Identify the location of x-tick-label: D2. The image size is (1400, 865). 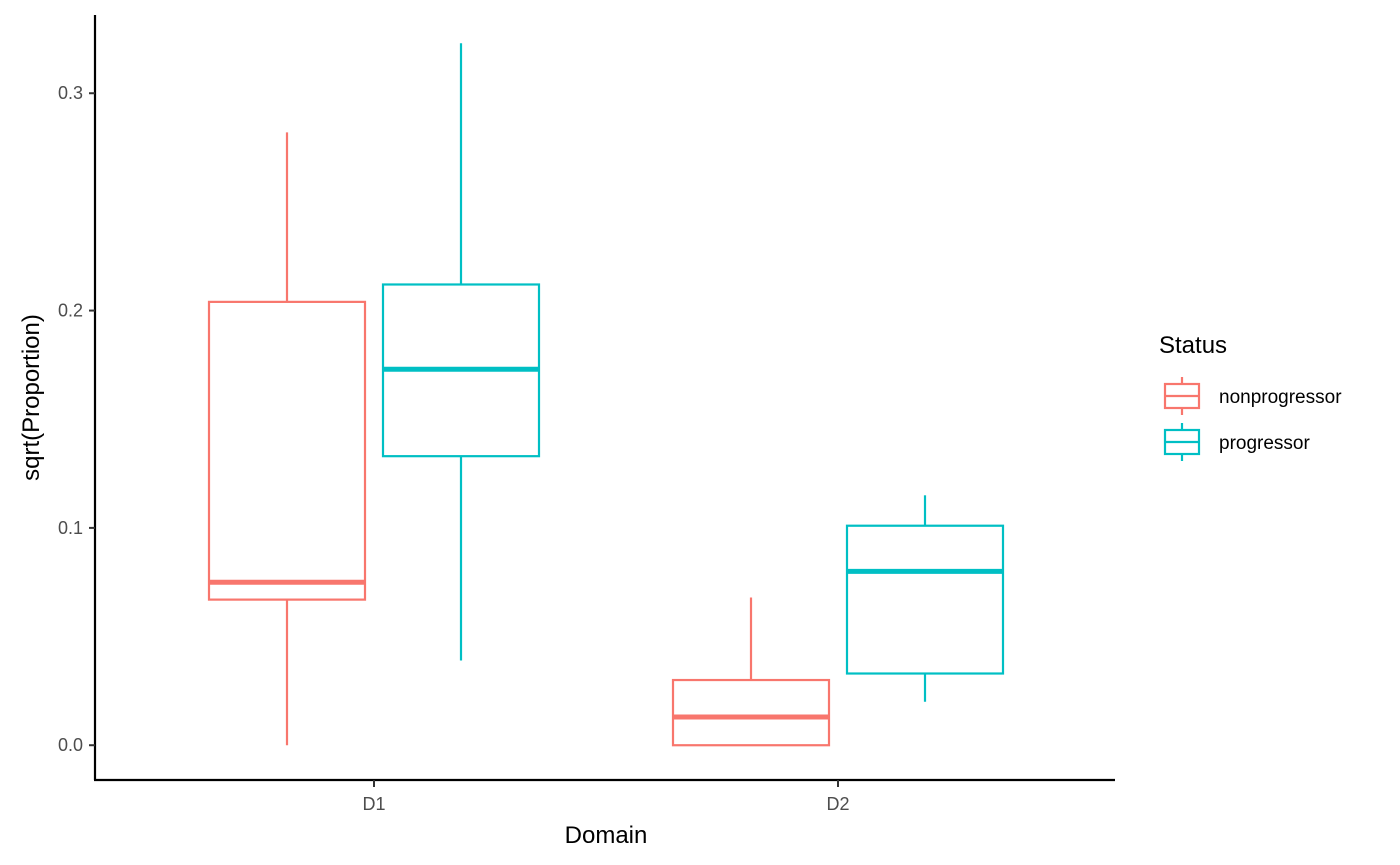
(837, 804).